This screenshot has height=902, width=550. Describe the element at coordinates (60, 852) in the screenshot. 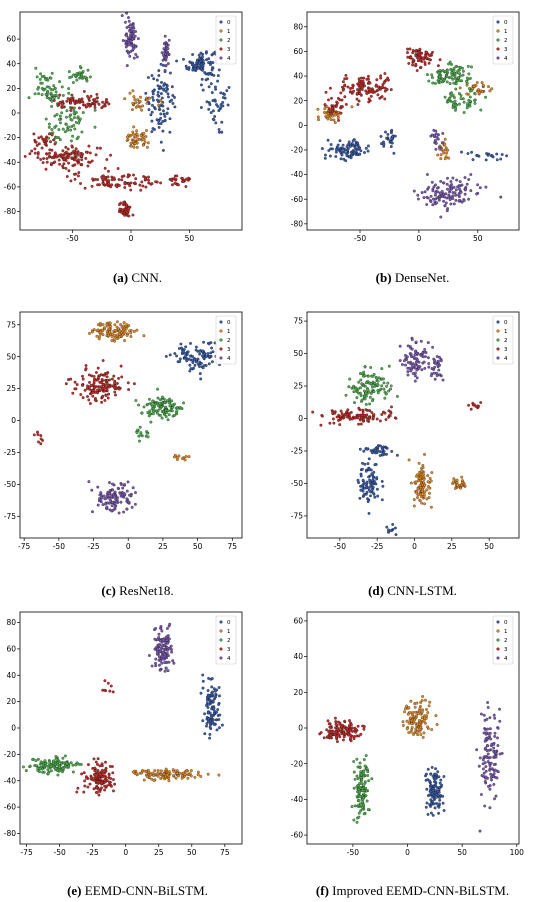

I see `x-tick-label: -50` at that location.